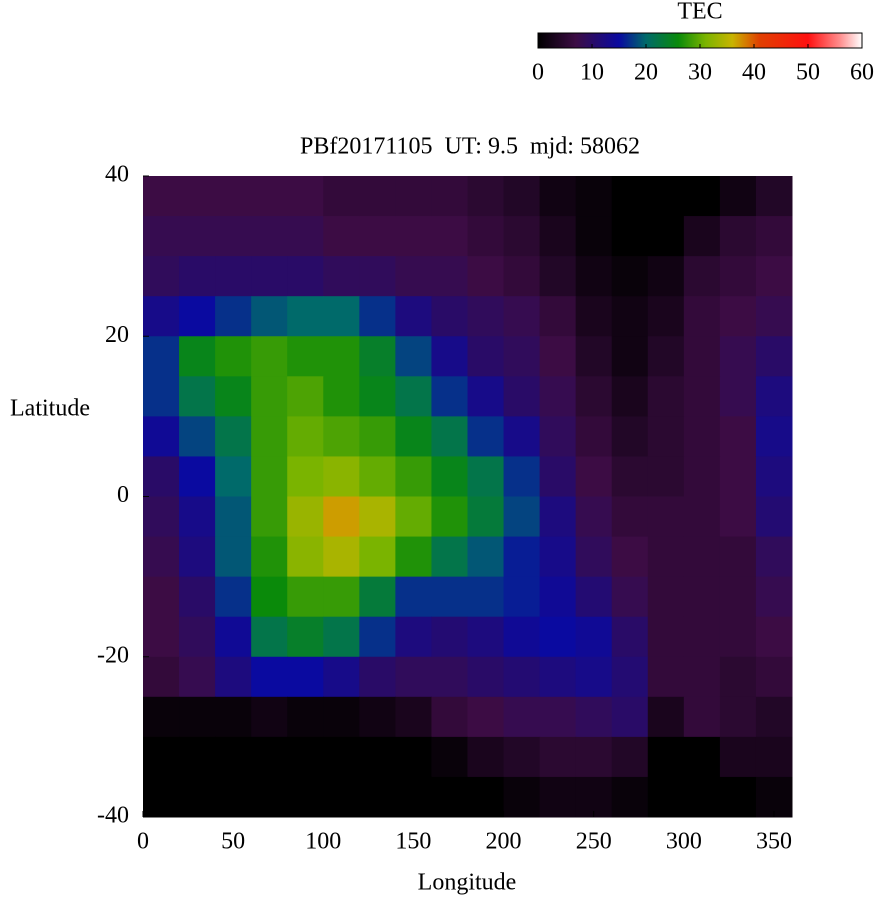  Describe the element at coordinates (117, 335) in the screenshot. I see `y-tick-label: 20` at that location.